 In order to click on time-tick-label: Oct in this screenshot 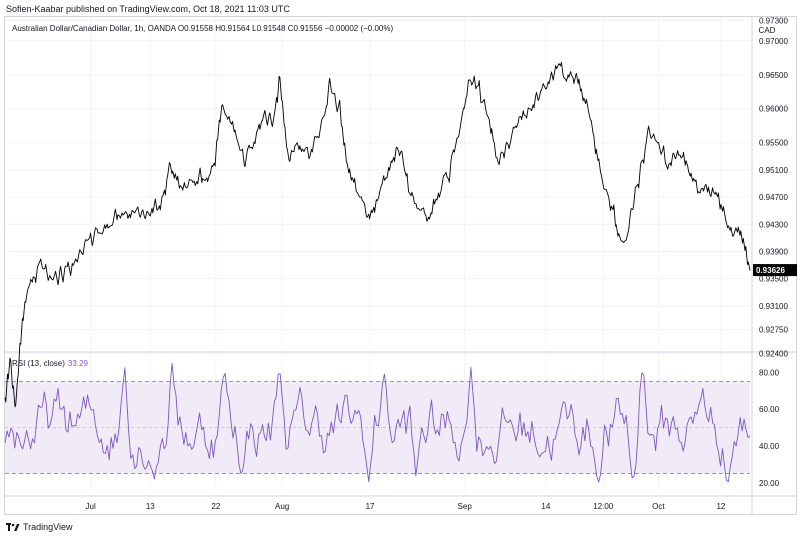, I will do `click(658, 506)`.